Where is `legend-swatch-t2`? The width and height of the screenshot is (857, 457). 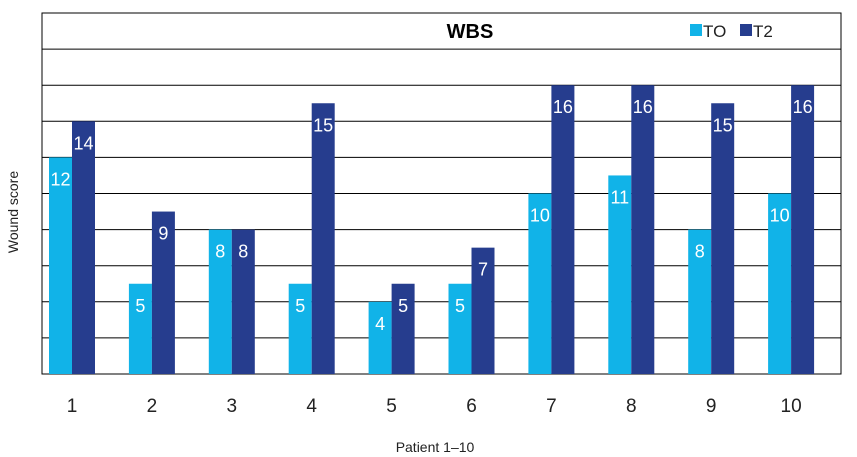 legend-swatch-t2 is located at coordinates (746, 30).